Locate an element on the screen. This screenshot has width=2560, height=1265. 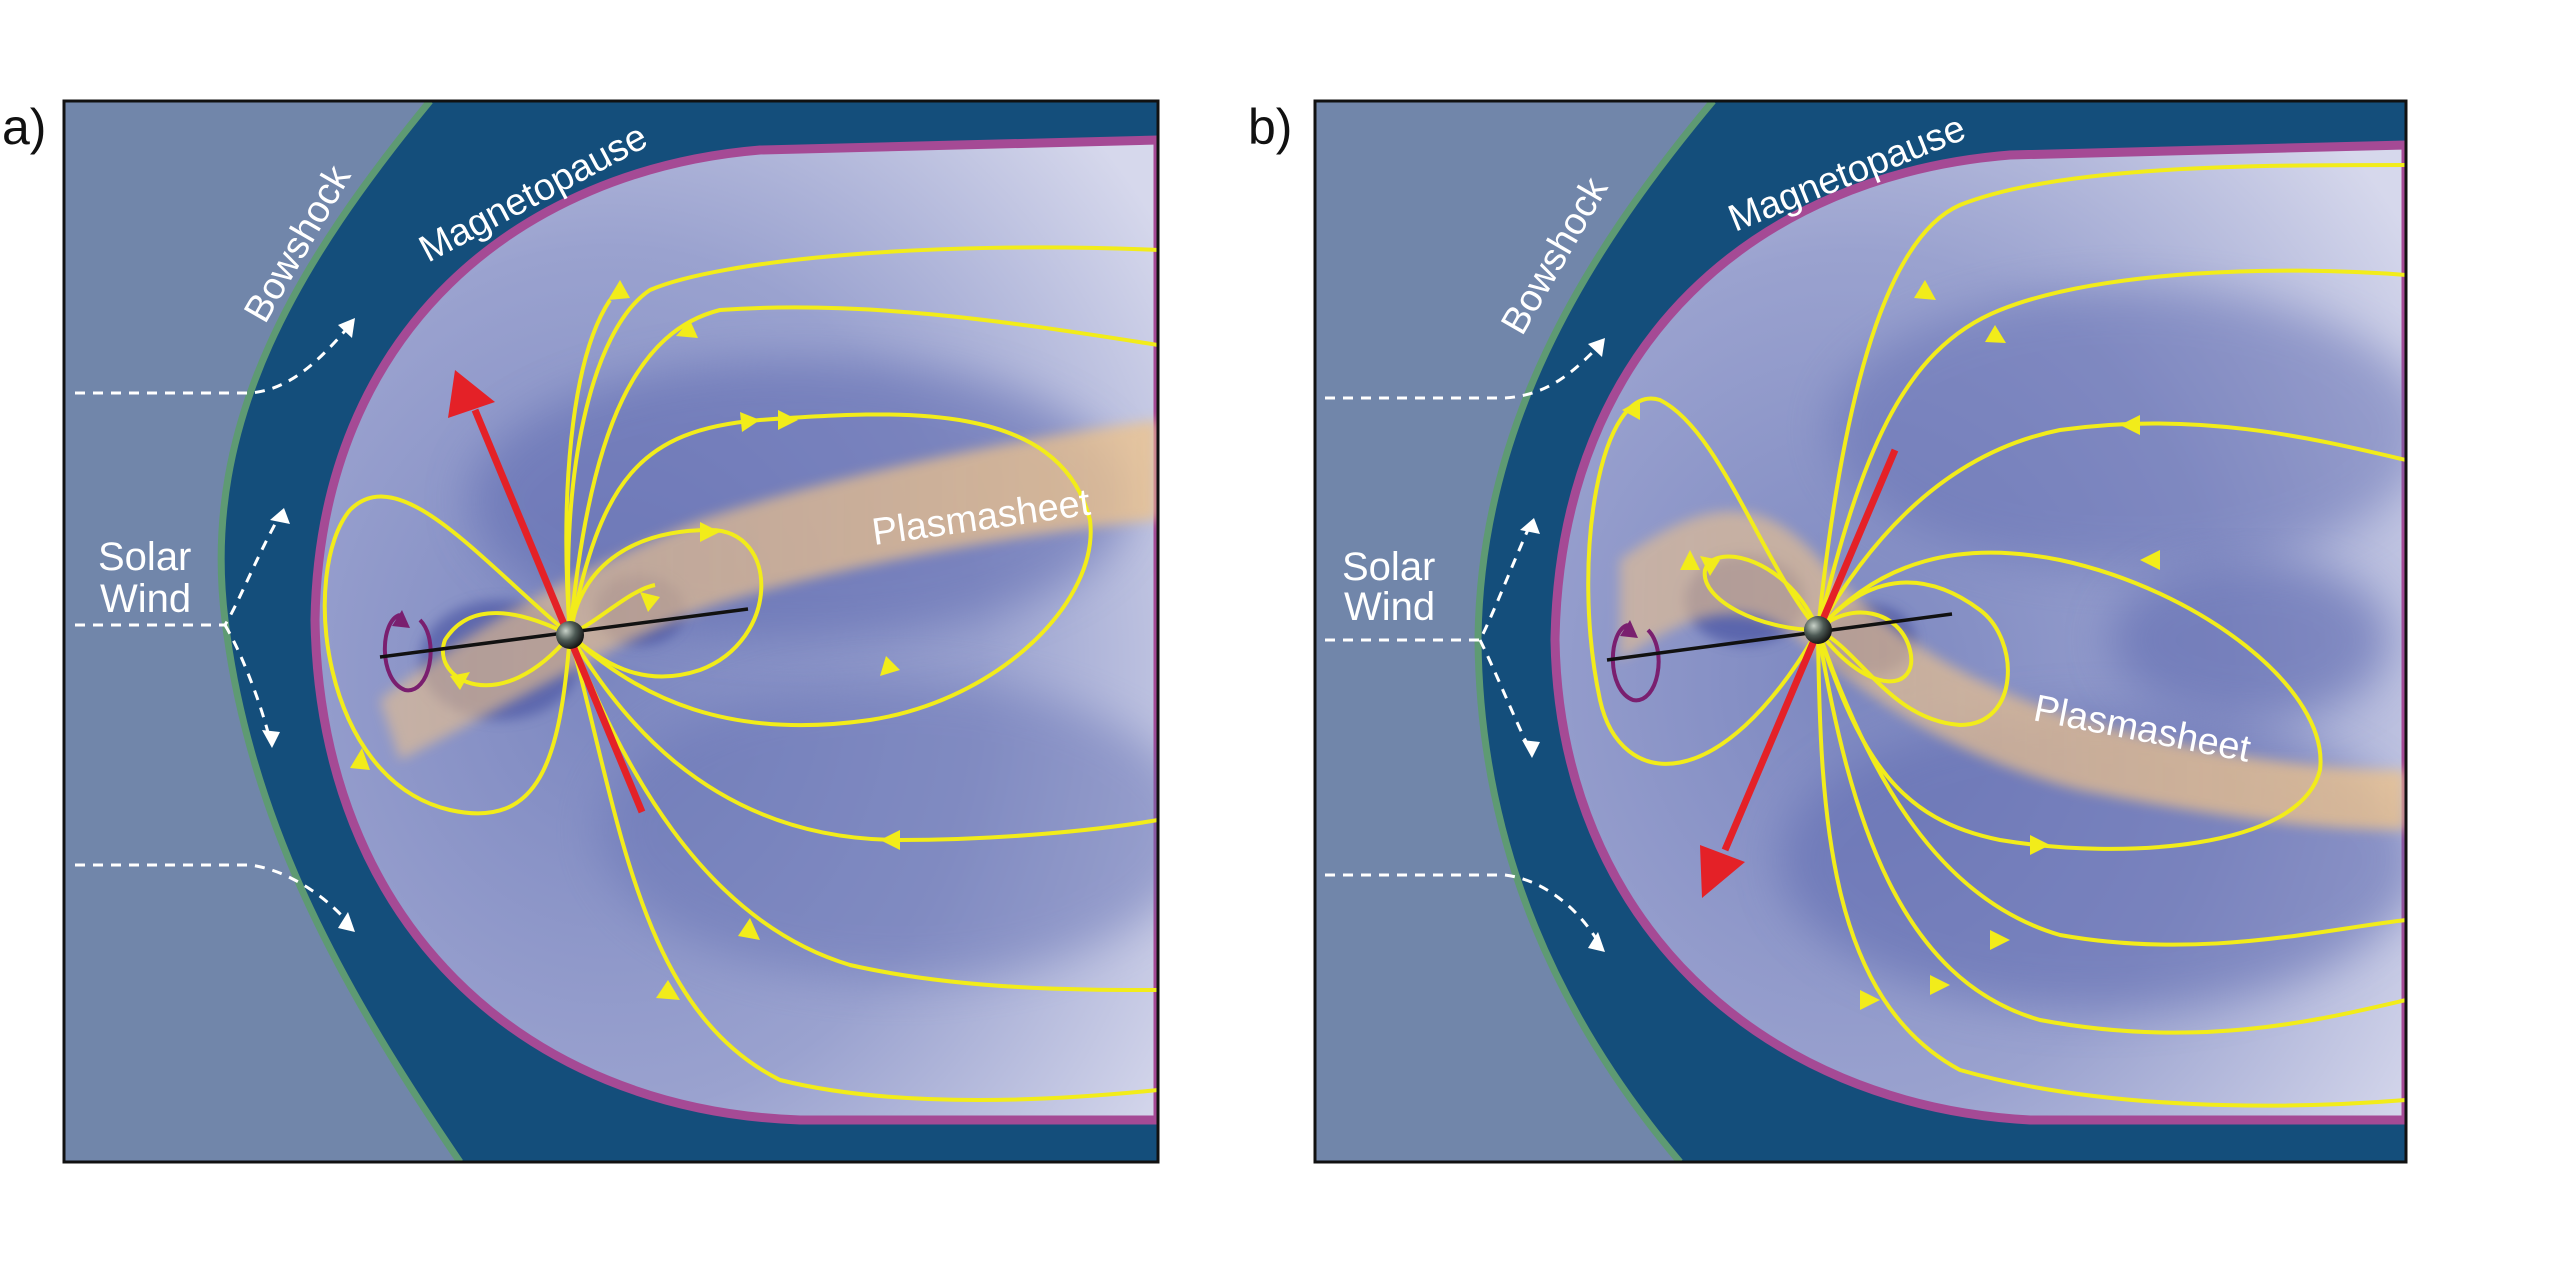
panel-b-field-arrows is located at coordinates (1891, 645).